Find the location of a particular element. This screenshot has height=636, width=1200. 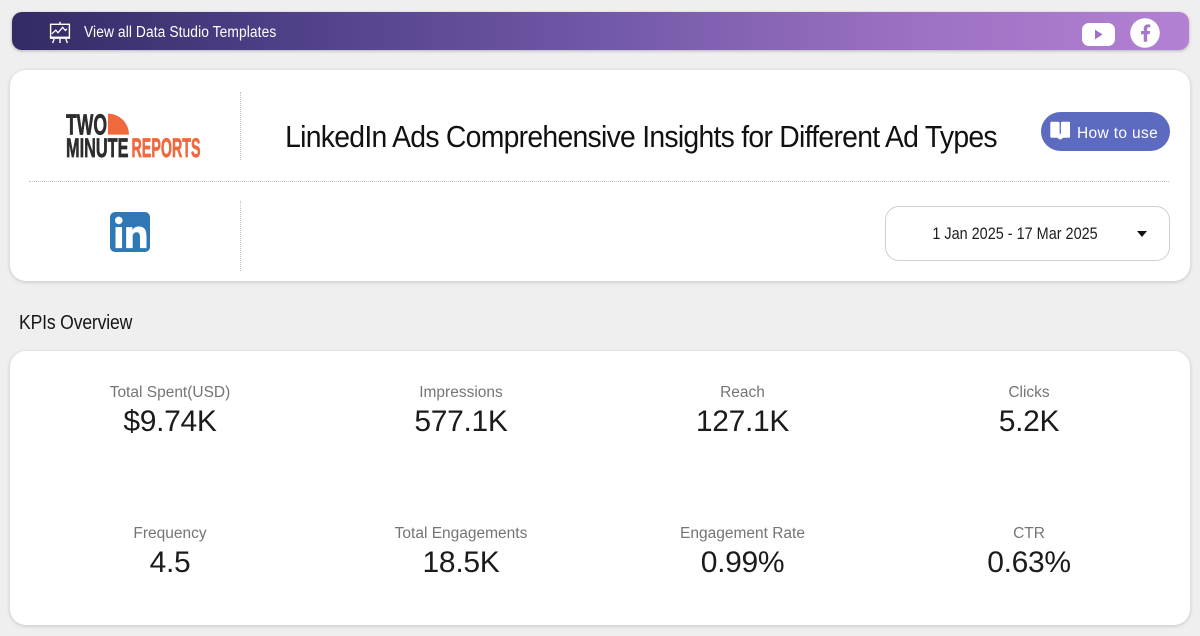

svg-text: REPORTS is located at coordinates (166, 147).